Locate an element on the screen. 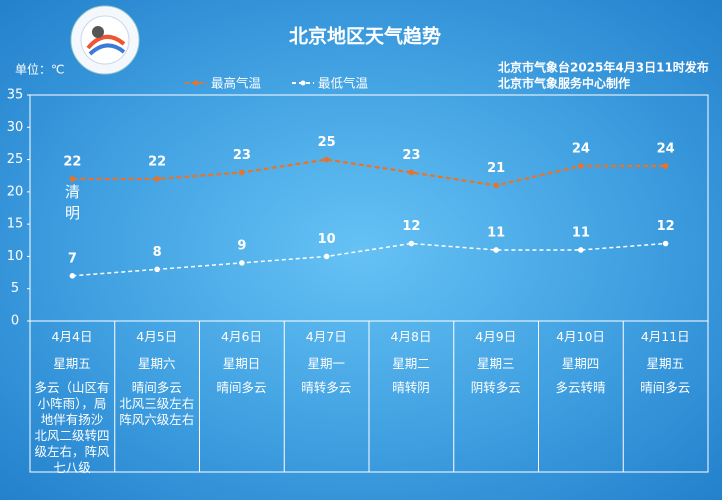 This screenshot has width=722, height=500. y-tick-label: 5 is located at coordinates (15, 288).